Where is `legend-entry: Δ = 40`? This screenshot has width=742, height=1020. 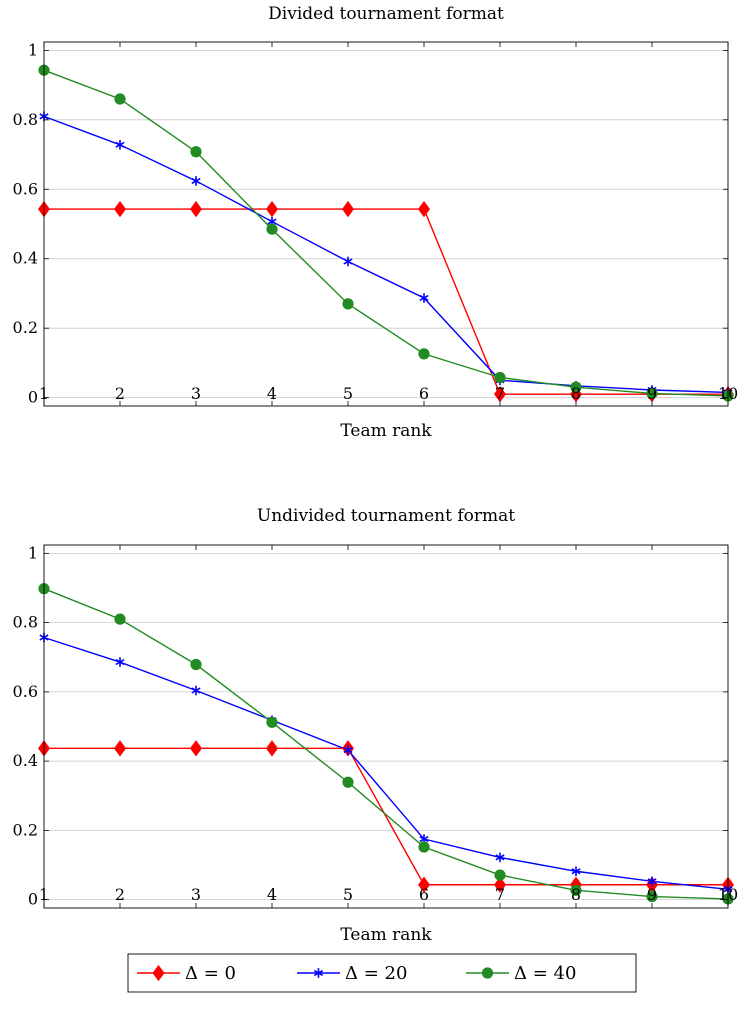 legend-entry: Δ = 40 is located at coordinates (521, 973).